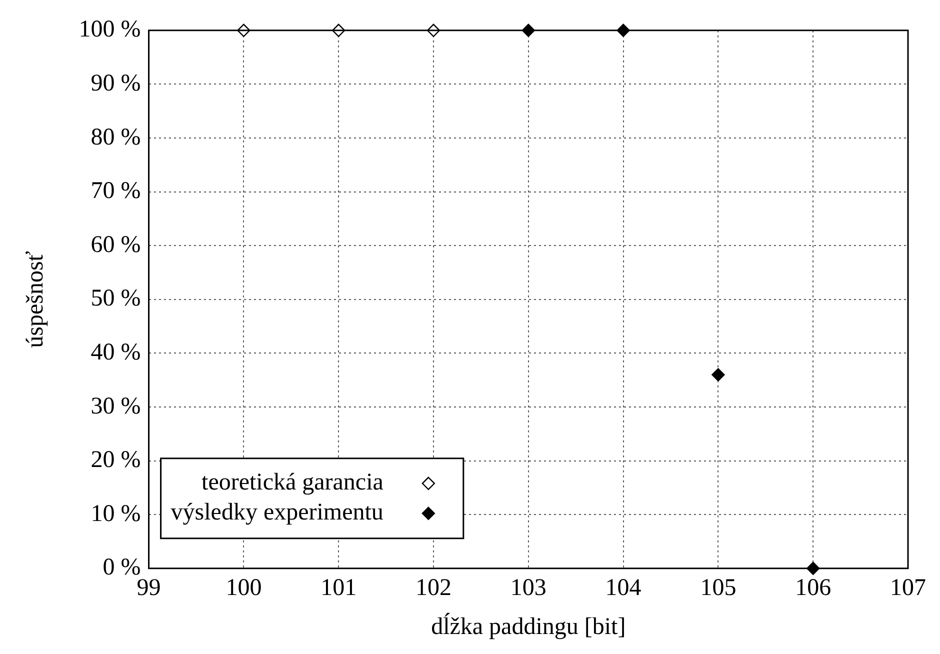 The height and width of the screenshot is (654, 940). I want to click on x-tick-label: 104, so click(623, 588).